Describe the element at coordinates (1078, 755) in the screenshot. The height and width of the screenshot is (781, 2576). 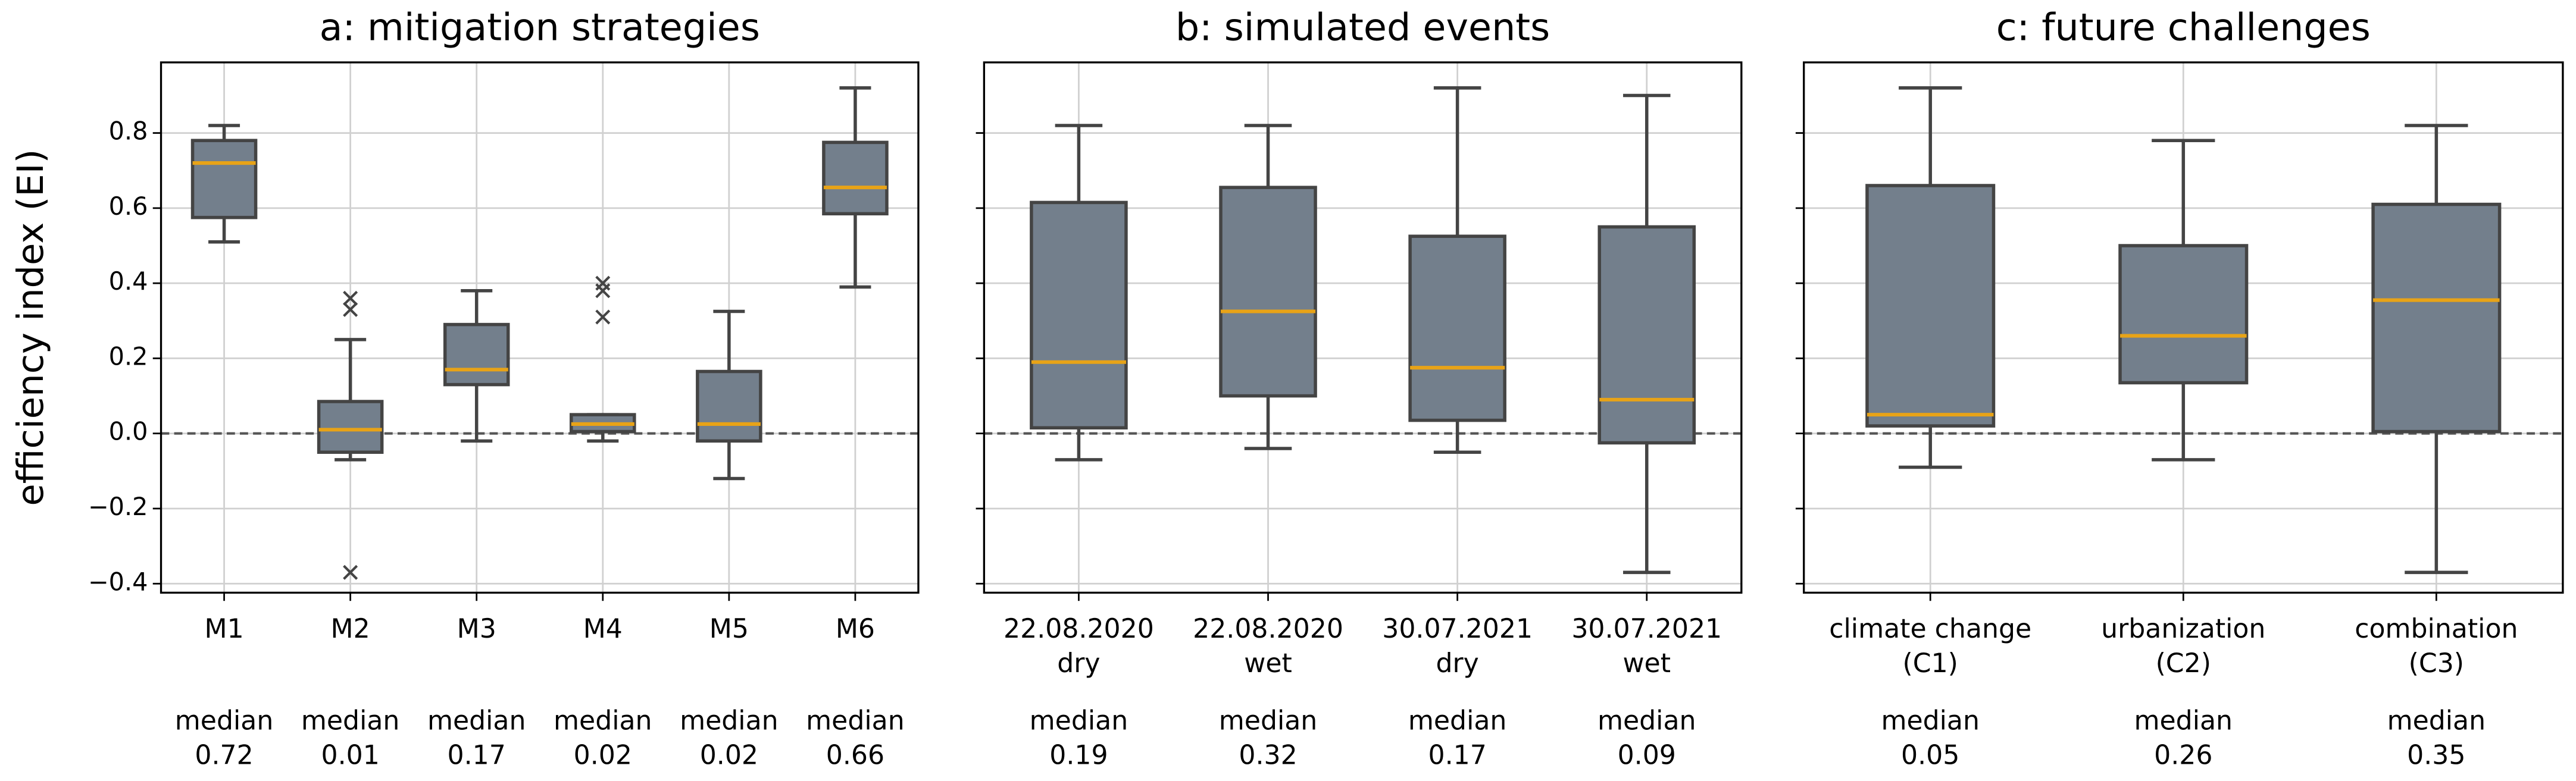
I see `median-annotation: 0.19` at that location.